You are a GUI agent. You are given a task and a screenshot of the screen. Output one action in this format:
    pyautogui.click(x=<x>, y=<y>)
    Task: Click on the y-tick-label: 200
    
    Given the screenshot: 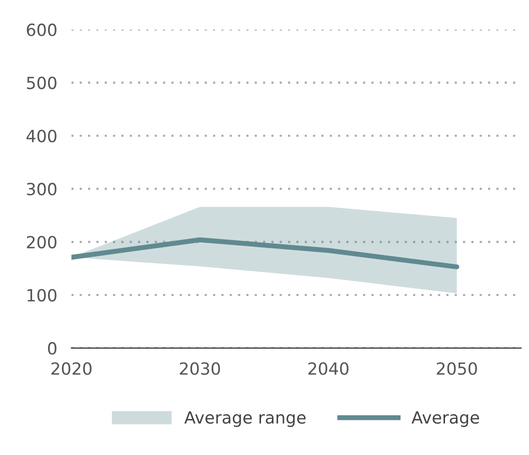 What is the action you would take?
    pyautogui.click(x=41, y=242)
    